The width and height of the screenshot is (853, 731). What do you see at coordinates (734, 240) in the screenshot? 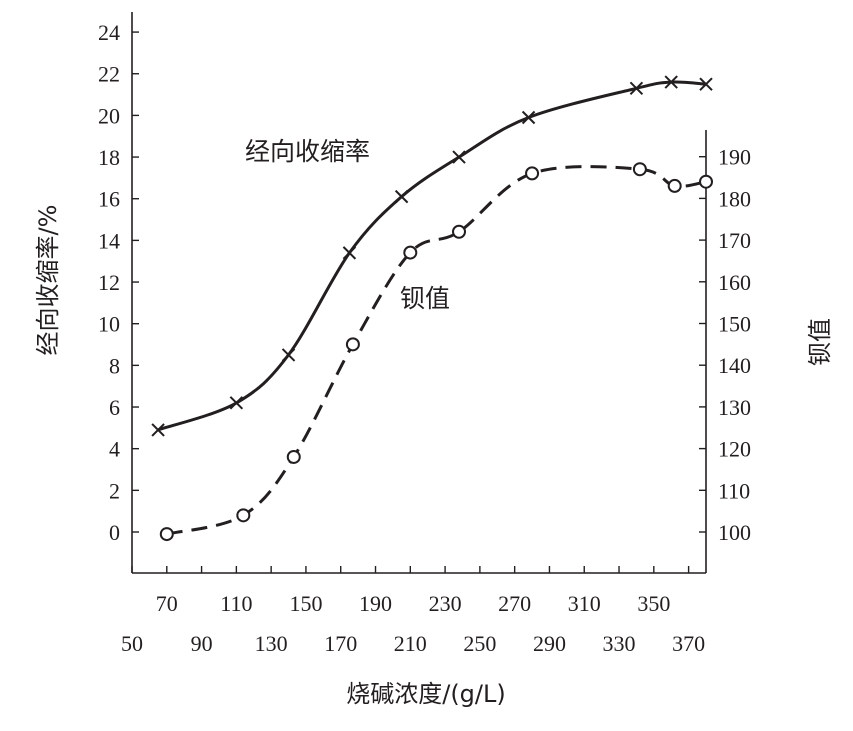
I see `y-right-tick-label: 170` at bounding box center [734, 240].